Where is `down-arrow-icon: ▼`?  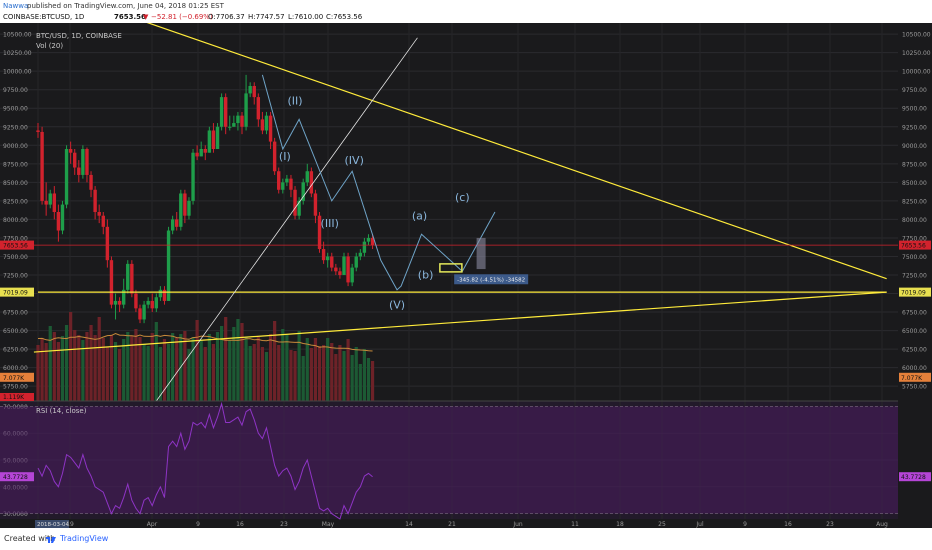
down-arrow-icon: ▼ is located at coordinates (146, 17).